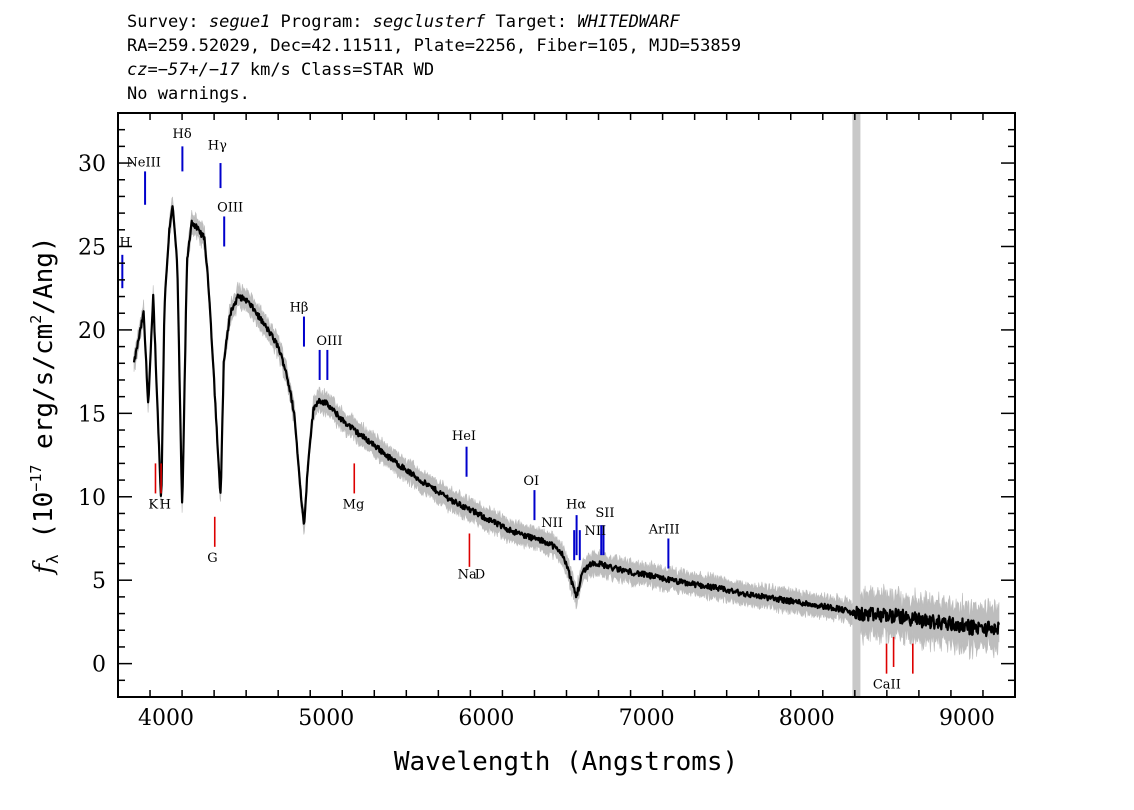 The width and height of the screenshot is (1134, 810). Describe the element at coordinates (217, 146) in the screenshot. I see `emission-line-label: Hγ` at that location.